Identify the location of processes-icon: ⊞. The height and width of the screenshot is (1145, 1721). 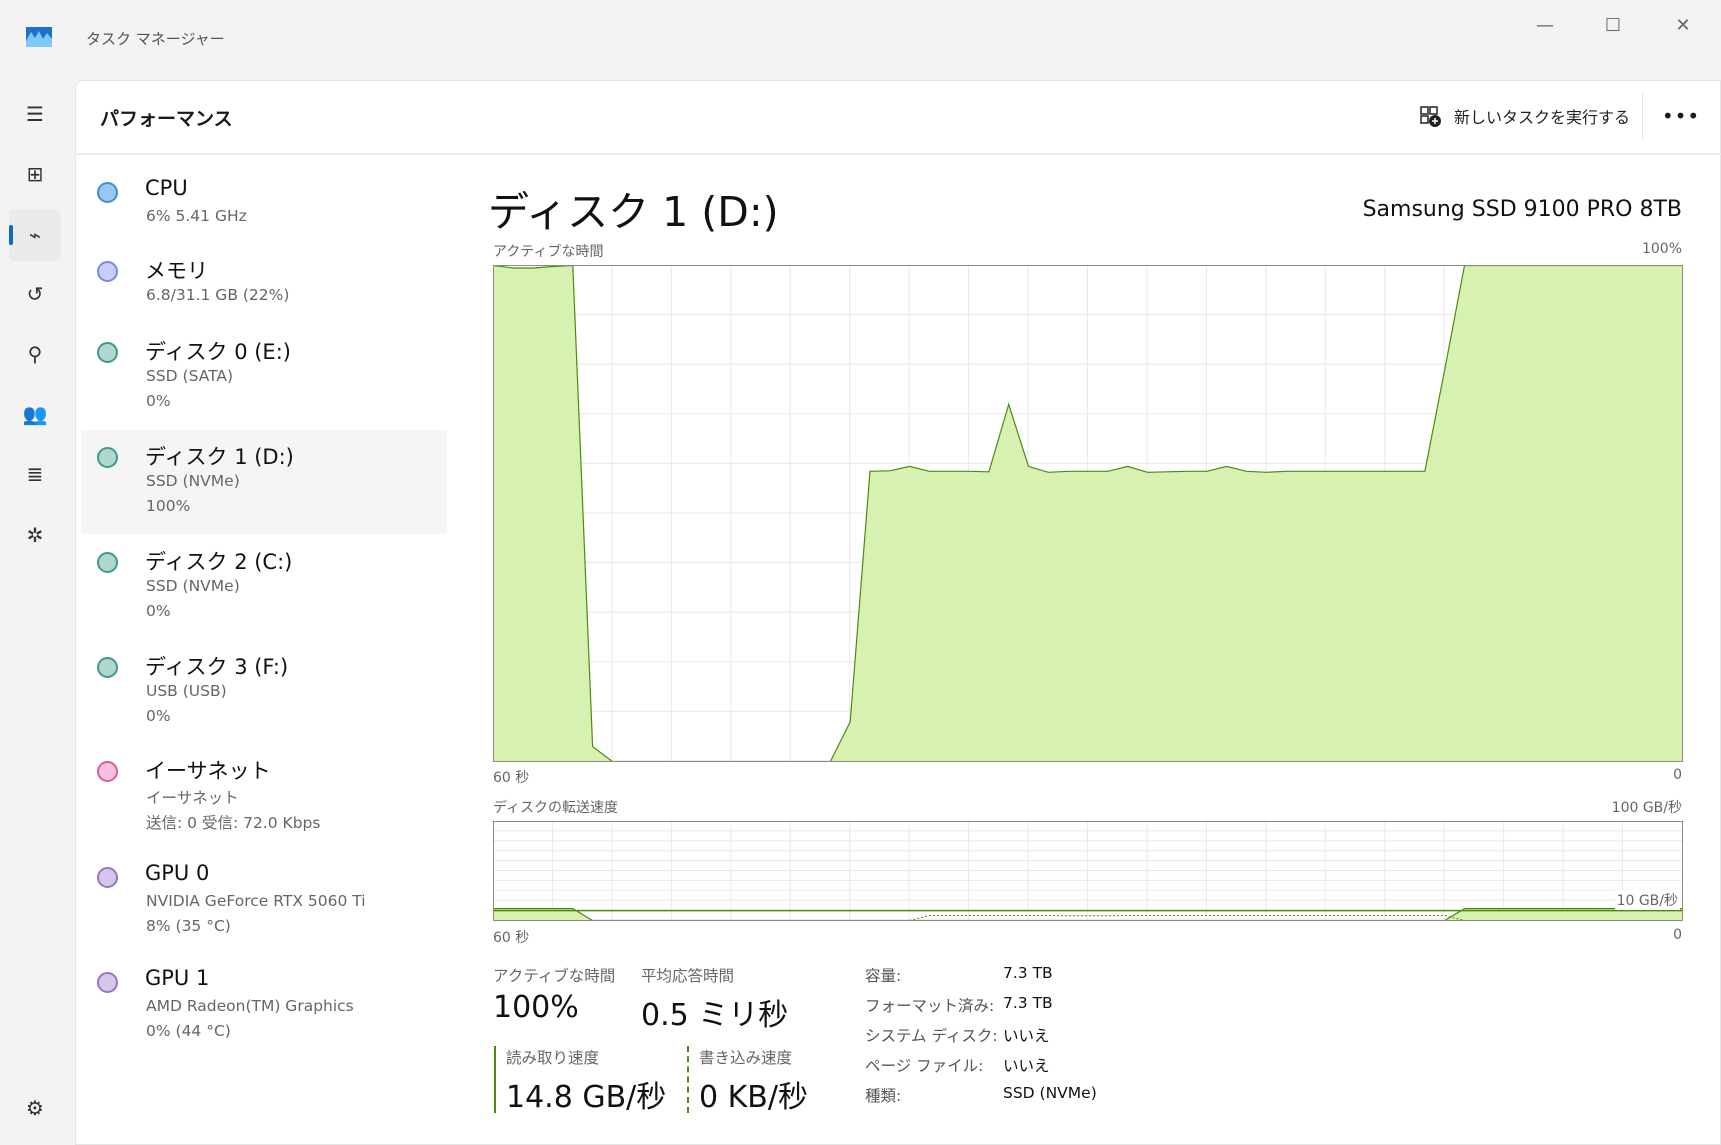
(35, 174).